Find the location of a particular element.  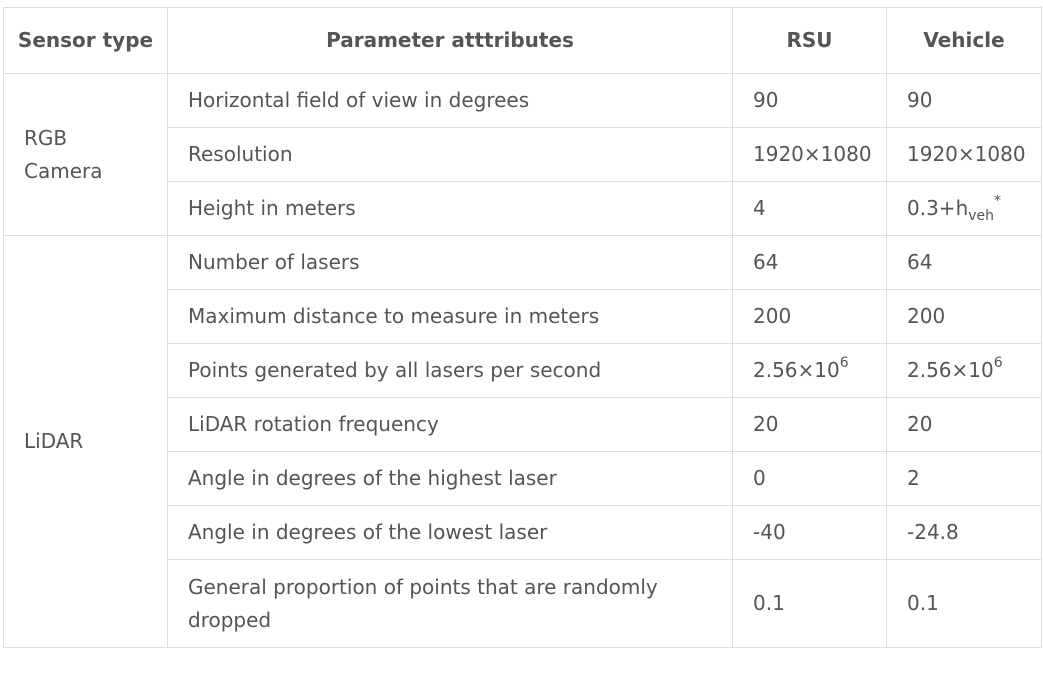

vehicle-value-cell: 200 is located at coordinates (964, 316).